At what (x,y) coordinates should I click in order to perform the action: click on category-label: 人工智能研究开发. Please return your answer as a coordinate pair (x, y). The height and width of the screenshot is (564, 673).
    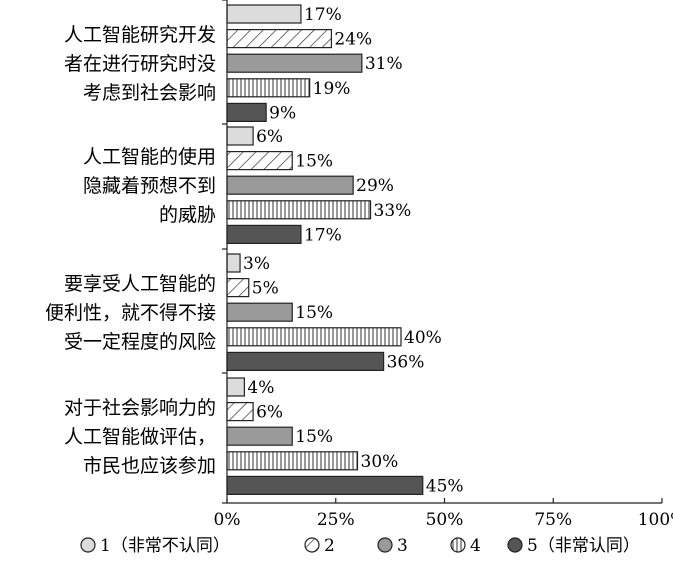
    Looking at the image, I should click on (140, 35).